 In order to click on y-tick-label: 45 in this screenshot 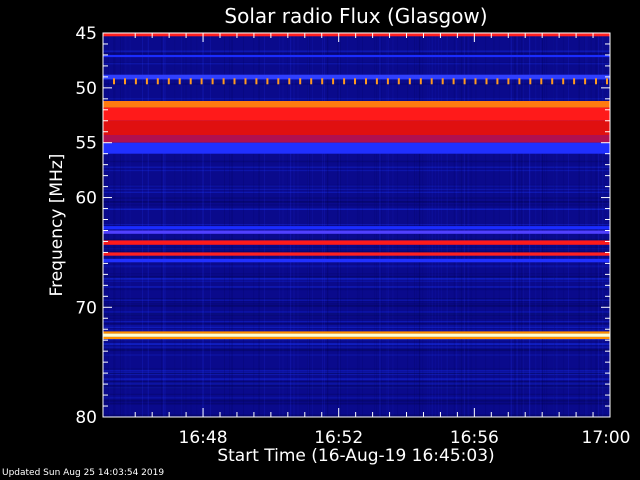, I will do `click(86, 34)`.